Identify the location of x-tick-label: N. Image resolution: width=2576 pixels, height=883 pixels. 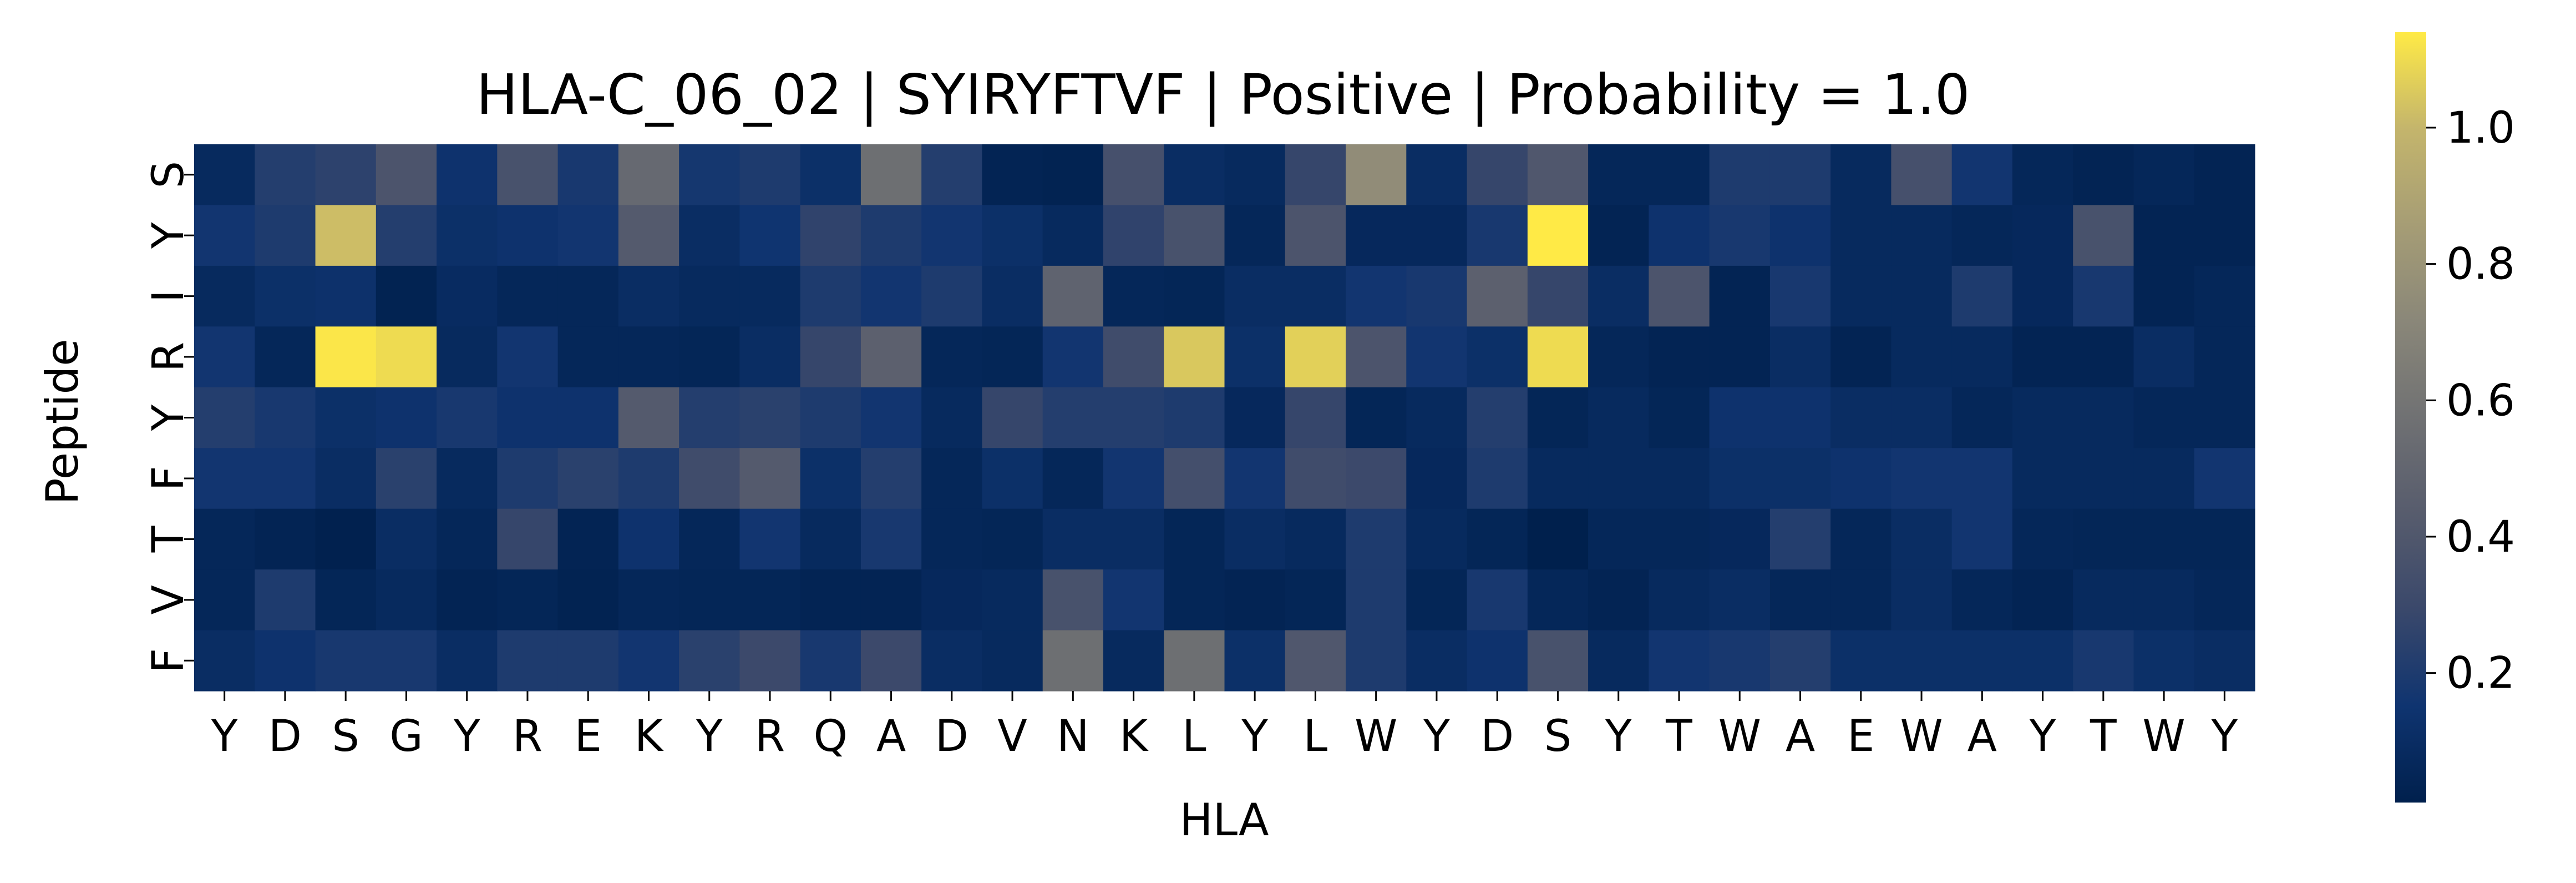
(1073, 736).